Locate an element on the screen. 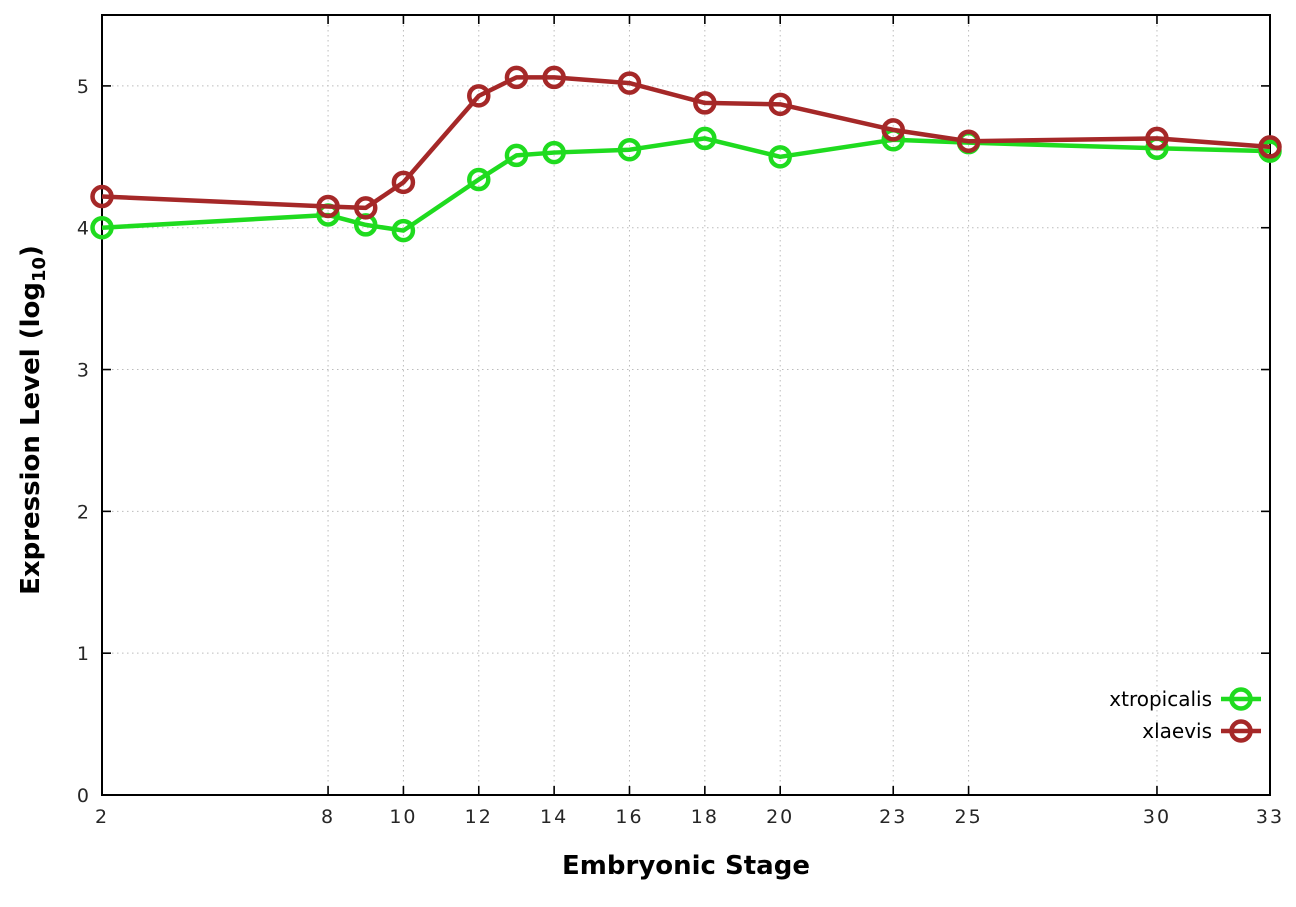 The height and width of the screenshot is (907, 1296). y-tick-label: 2 is located at coordinates (83, 512).